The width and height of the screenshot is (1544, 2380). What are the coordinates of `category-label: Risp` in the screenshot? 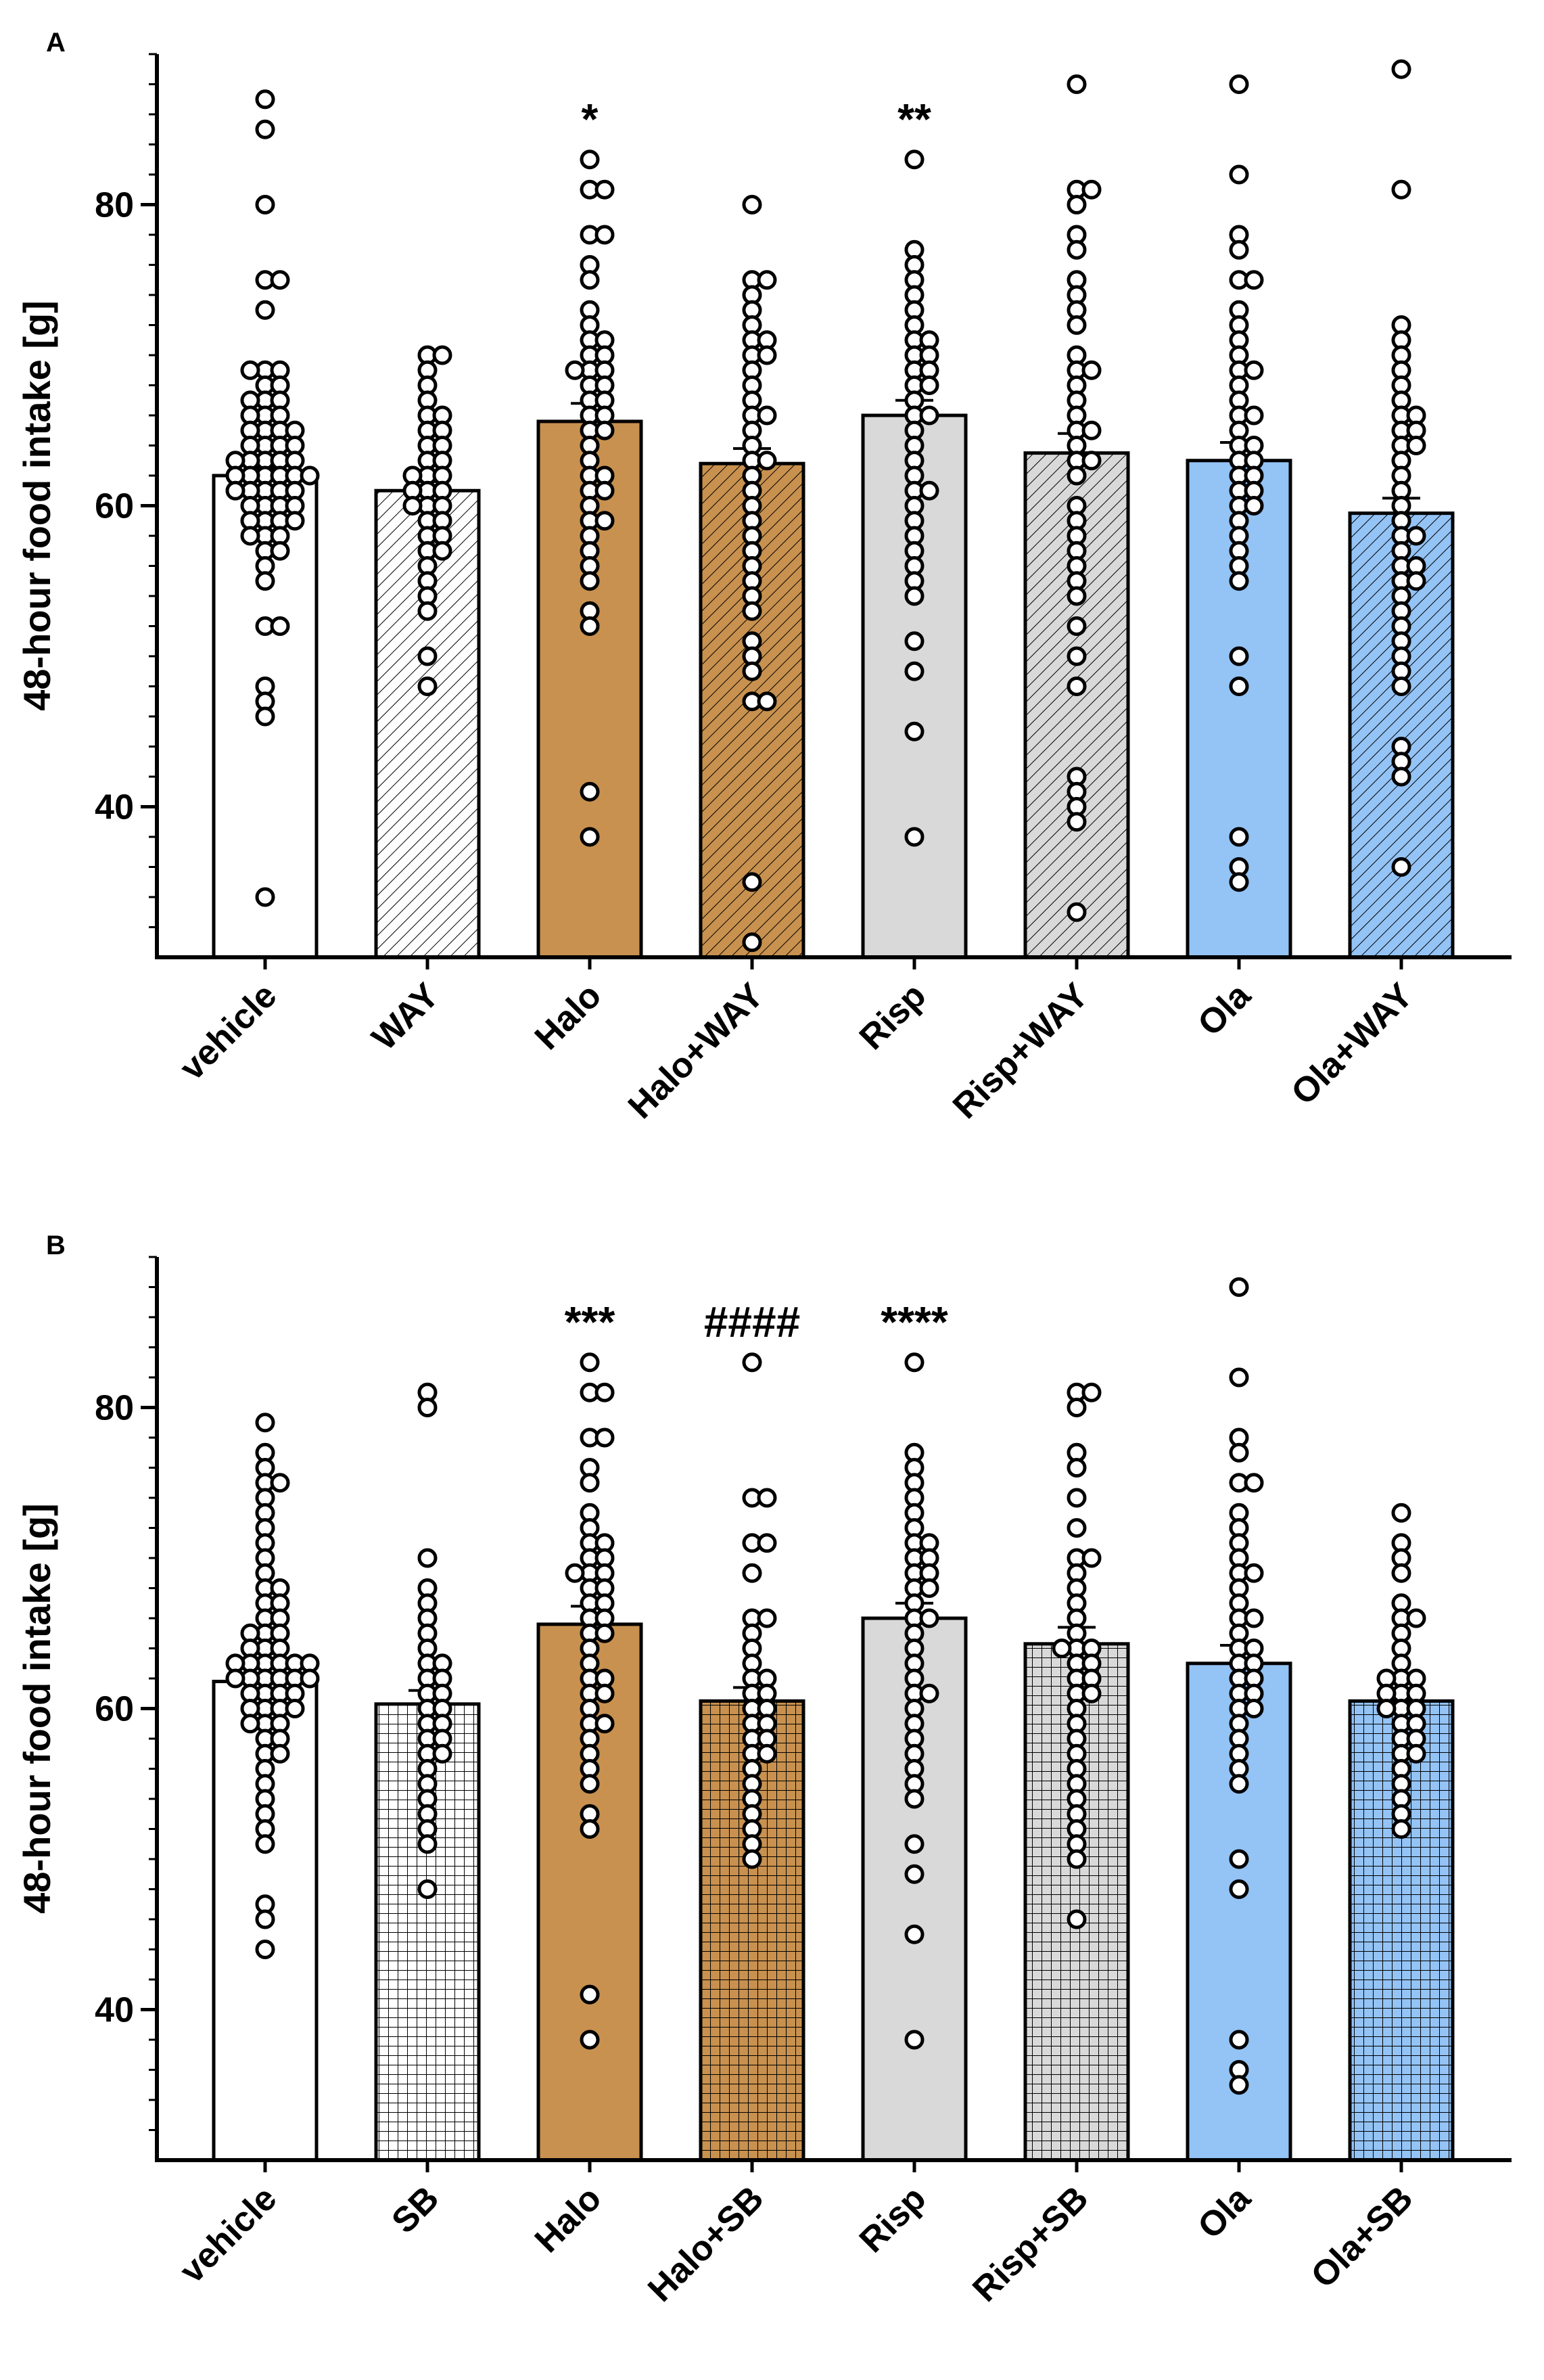 It's located at (893, 1016).